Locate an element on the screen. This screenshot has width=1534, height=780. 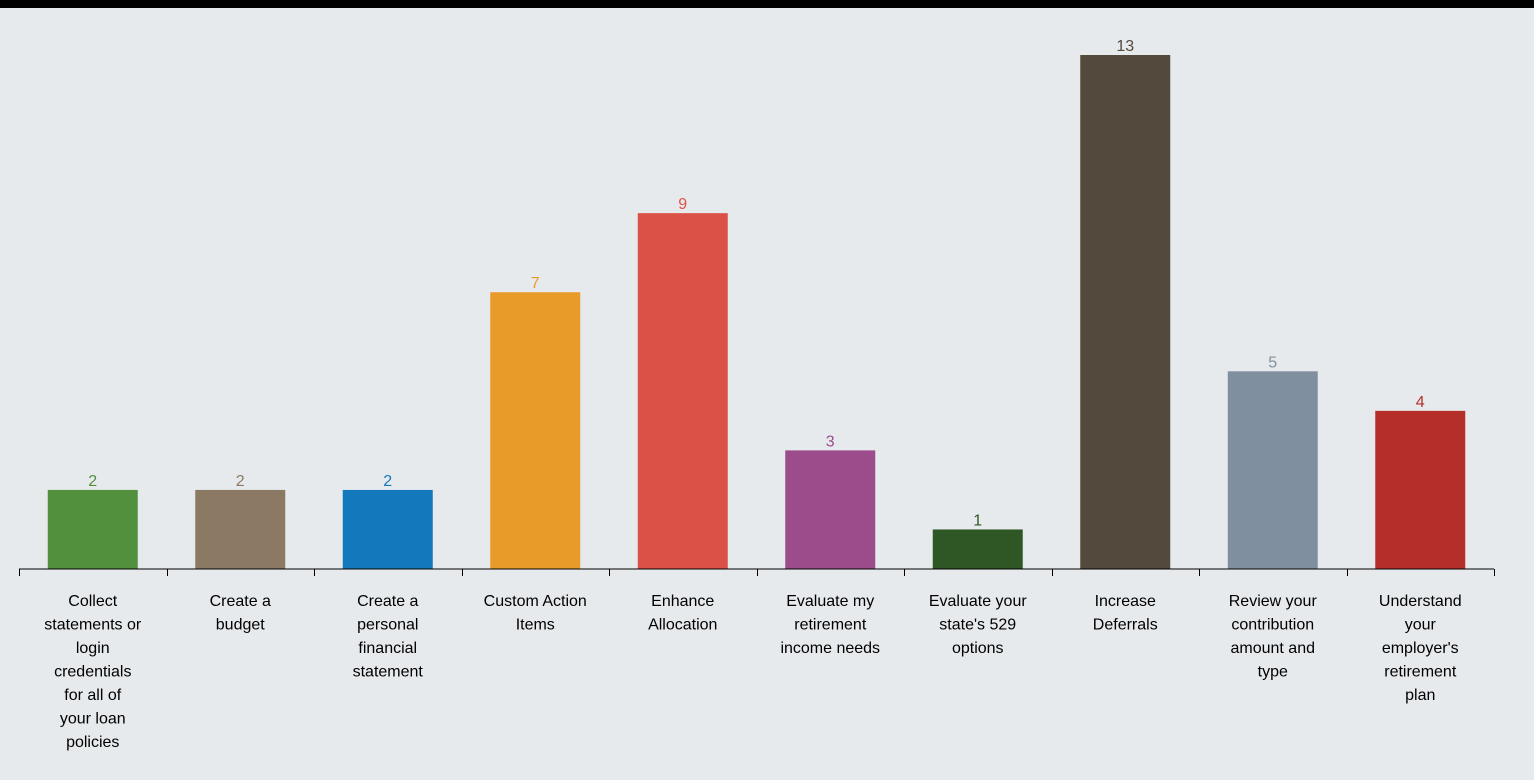
data-label: 3 is located at coordinates (830, 441).